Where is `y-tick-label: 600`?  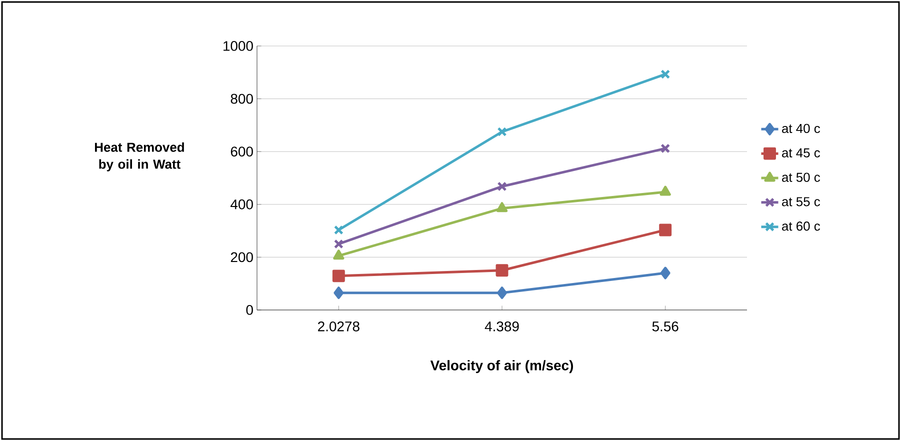
y-tick-label: 600 is located at coordinates (241, 151).